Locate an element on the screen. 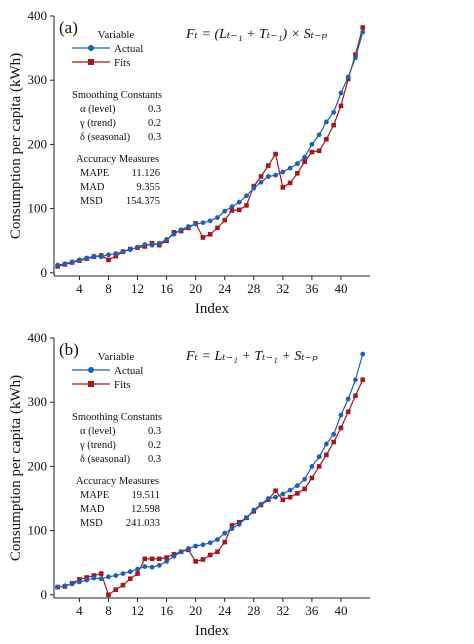 The width and height of the screenshot is (474, 644). accuracy-label: MAPE is located at coordinates (94, 495).